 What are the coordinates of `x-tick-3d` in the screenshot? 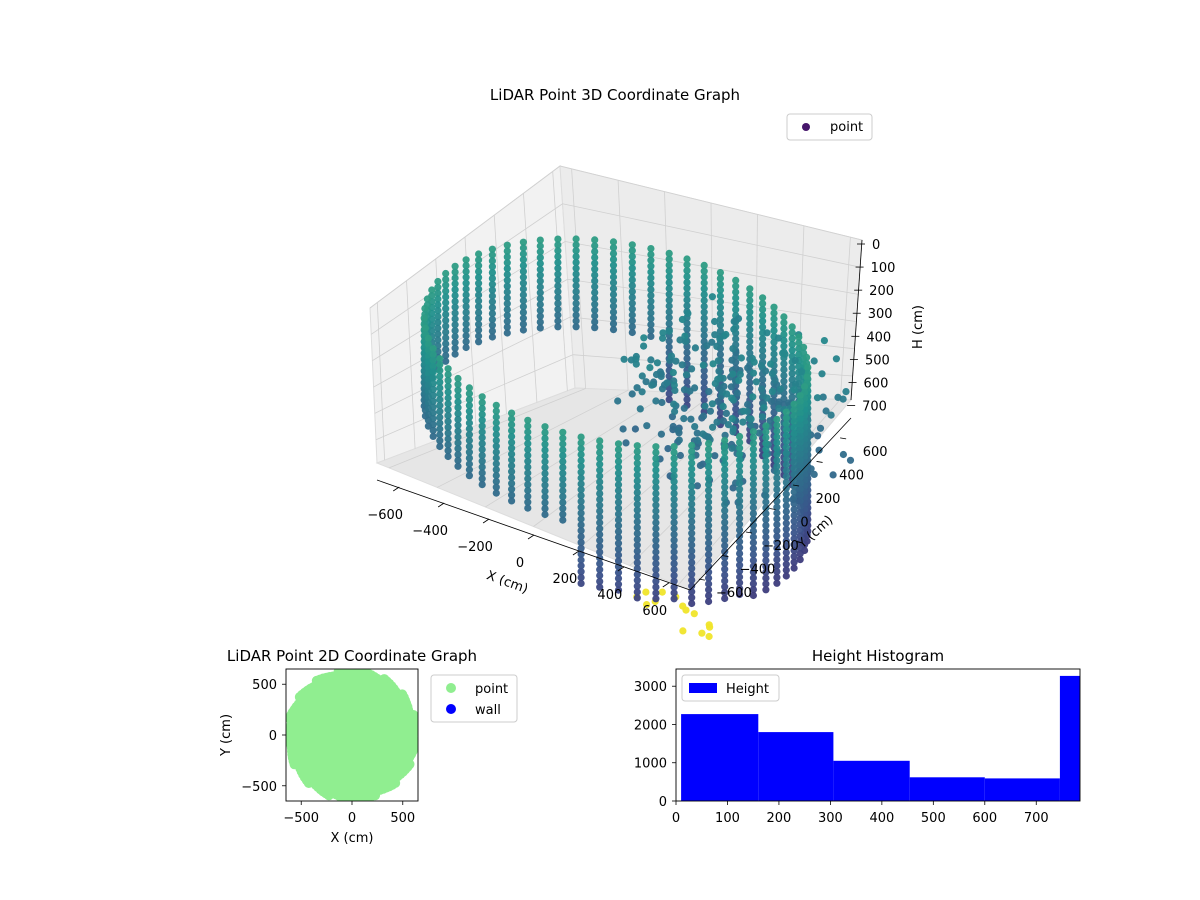 It's located at (396, 489).